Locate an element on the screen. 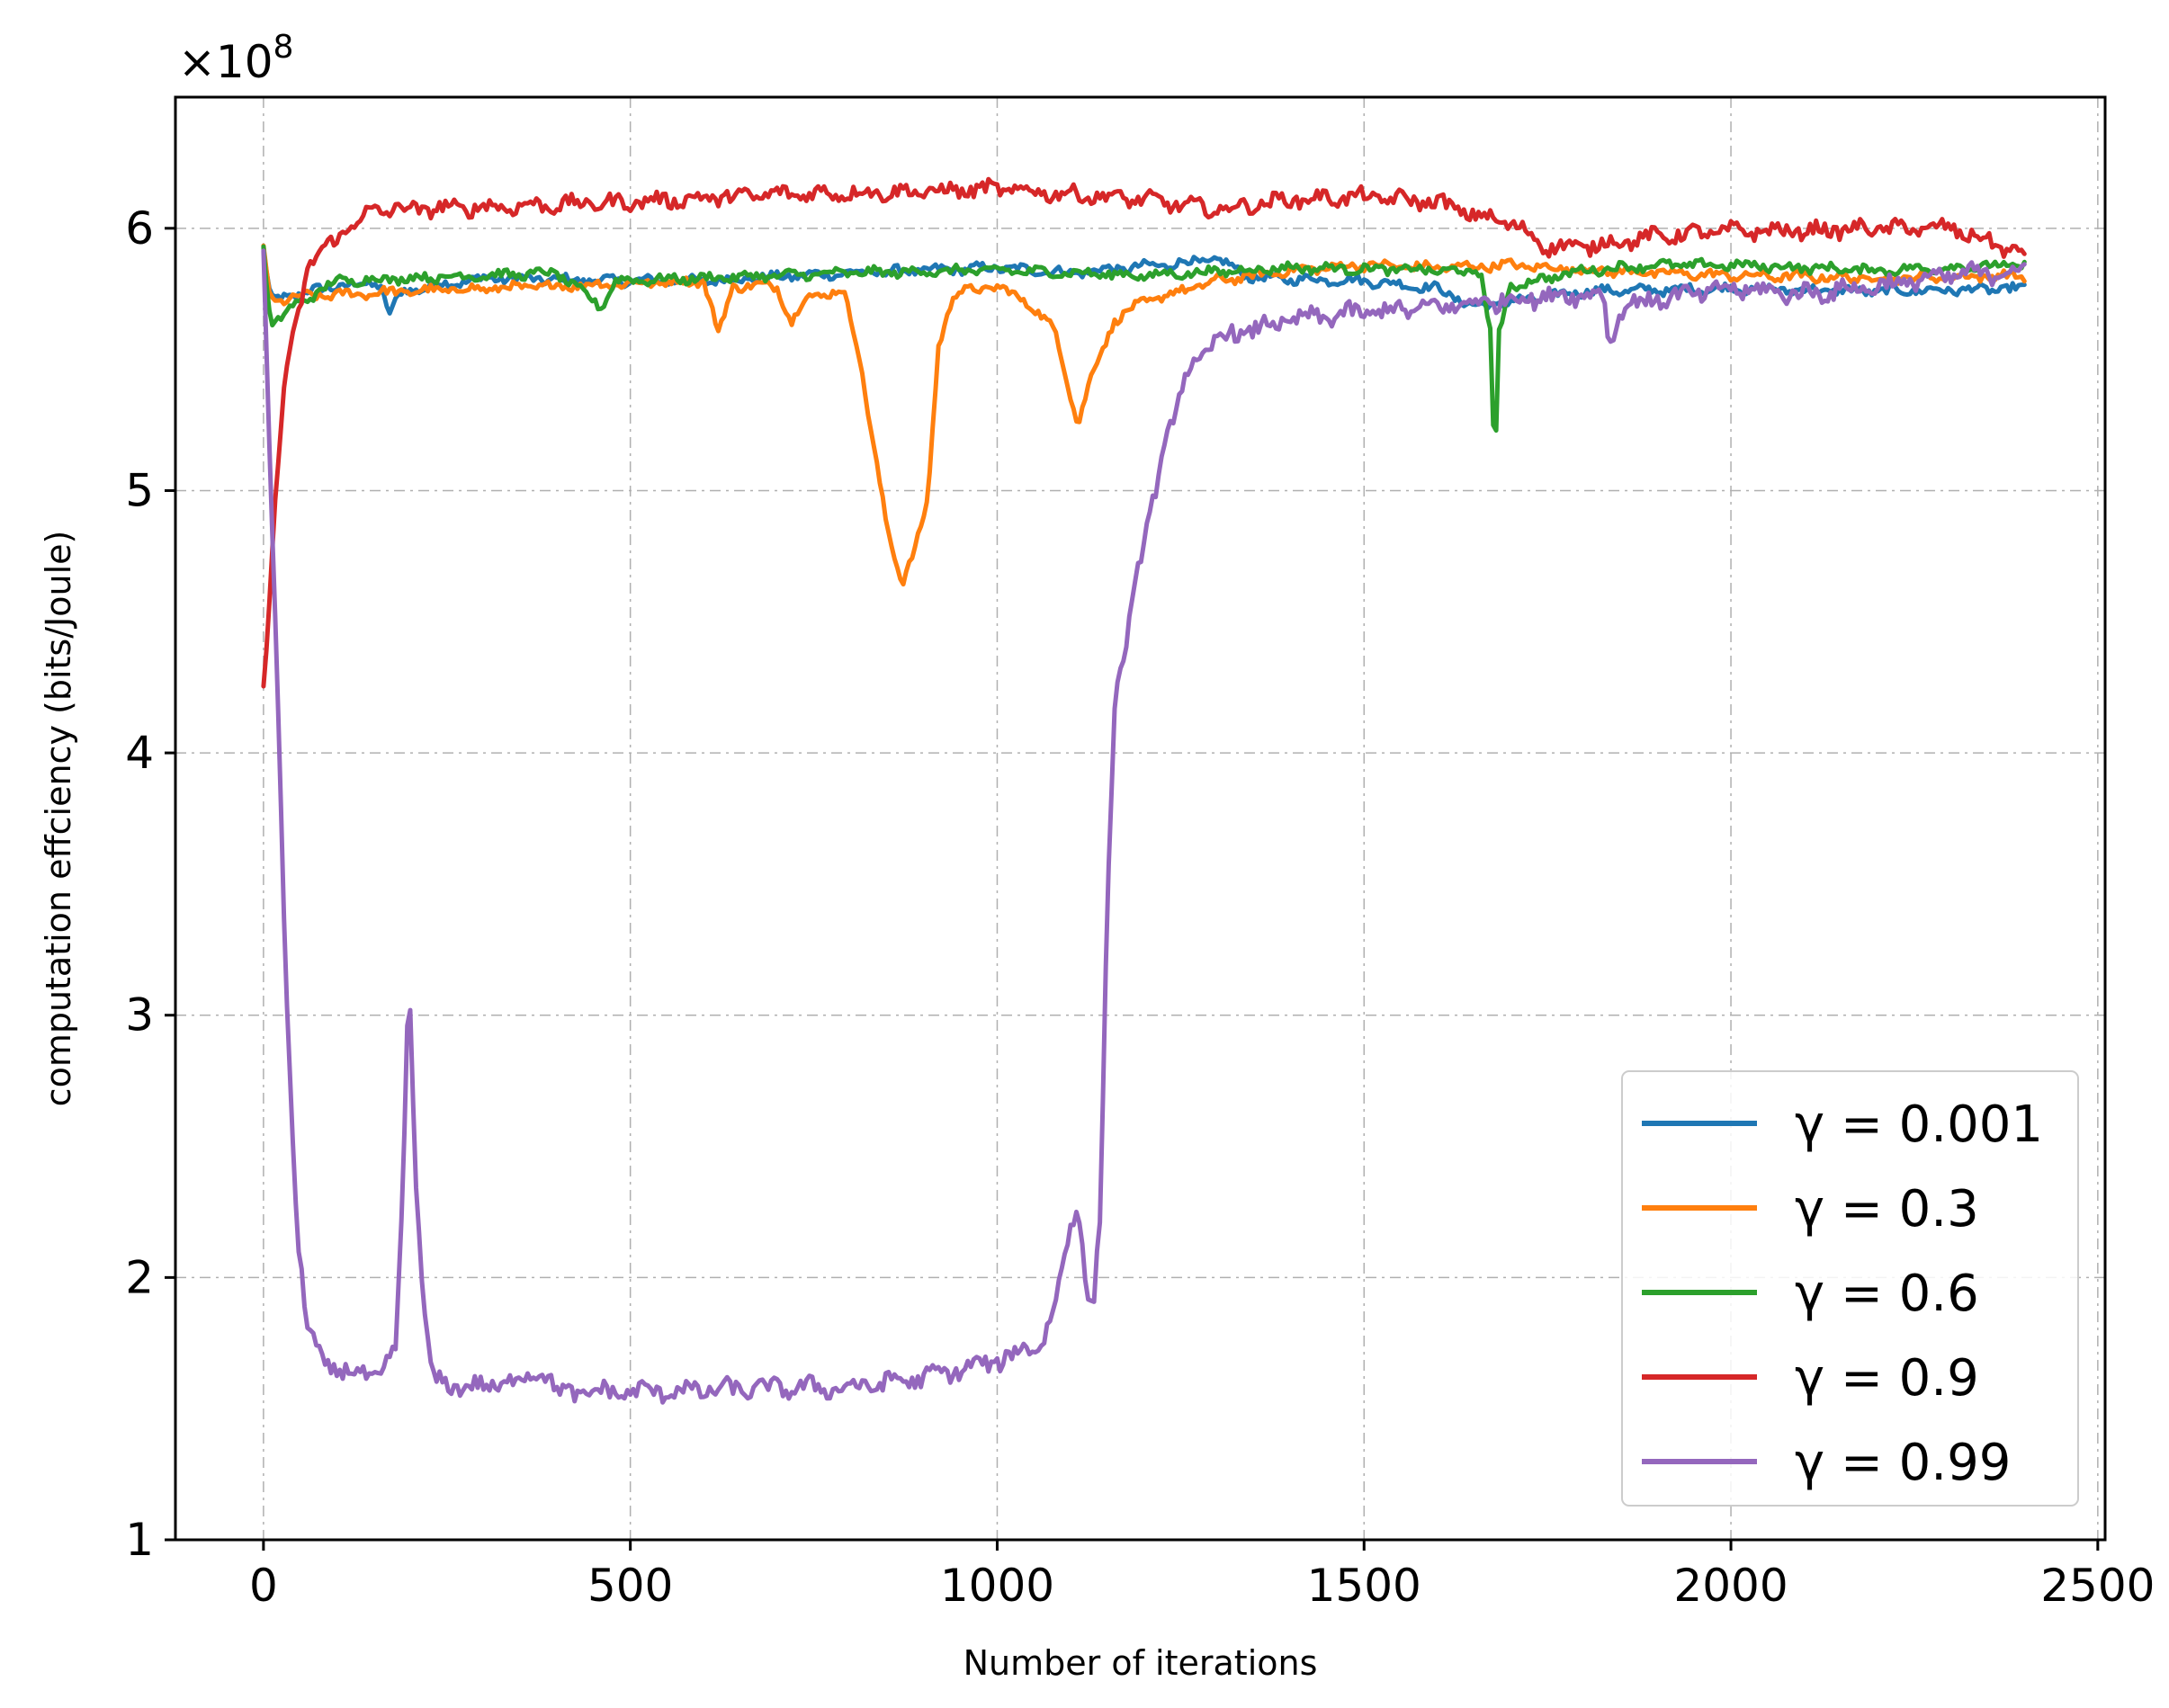 The image size is (2169, 1708). legend-entry: γ = 0.3 is located at coordinates (1810, 1209).